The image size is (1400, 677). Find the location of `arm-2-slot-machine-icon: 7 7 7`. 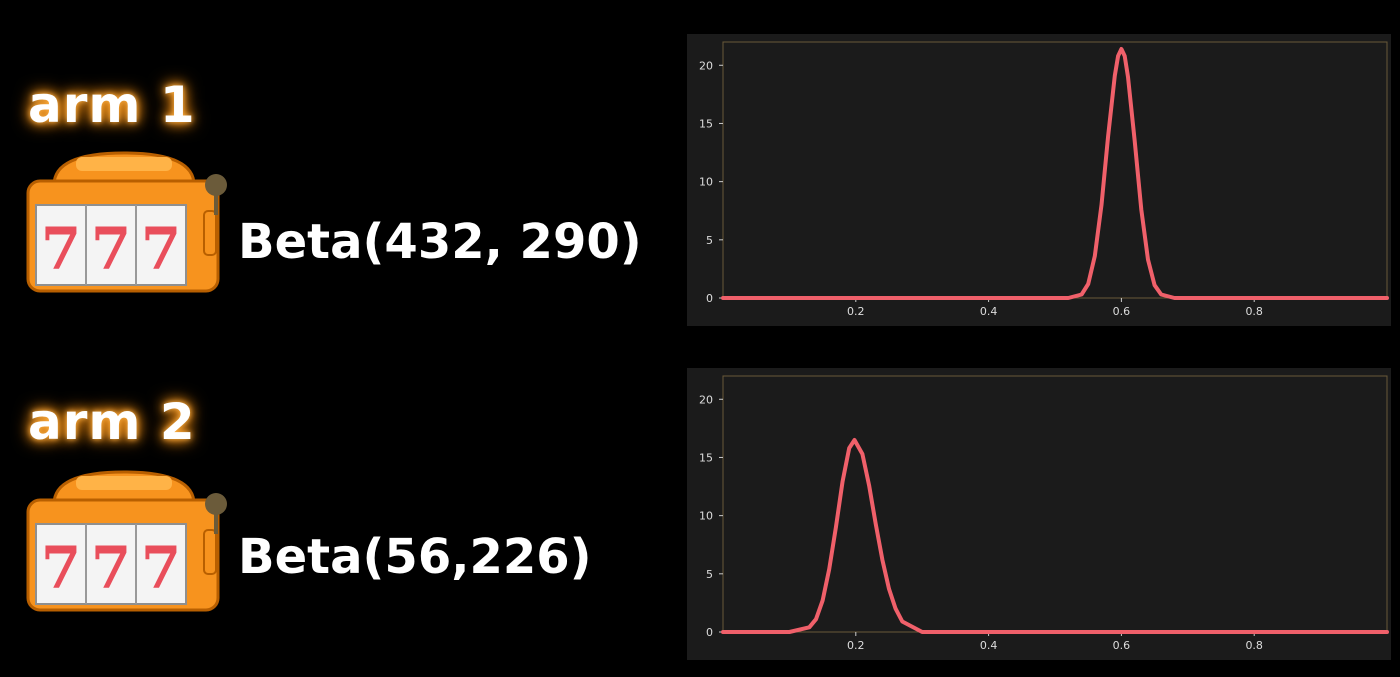

arm-2-slot-machine-icon: 7 7 7 is located at coordinates (130, 538).